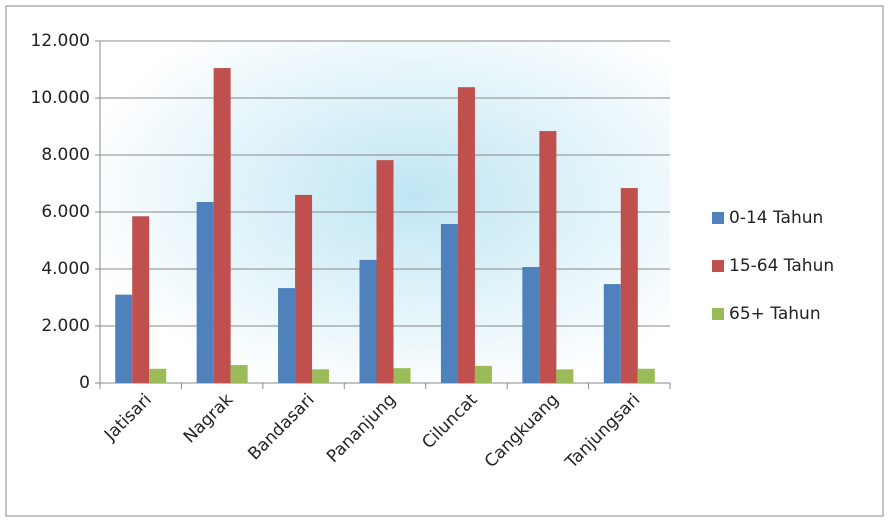 Image resolution: width=890 pixels, height=526 pixels. Describe the element at coordinates (60, 98) in the screenshot. I see `y-tick-label: 10.000` at that location.